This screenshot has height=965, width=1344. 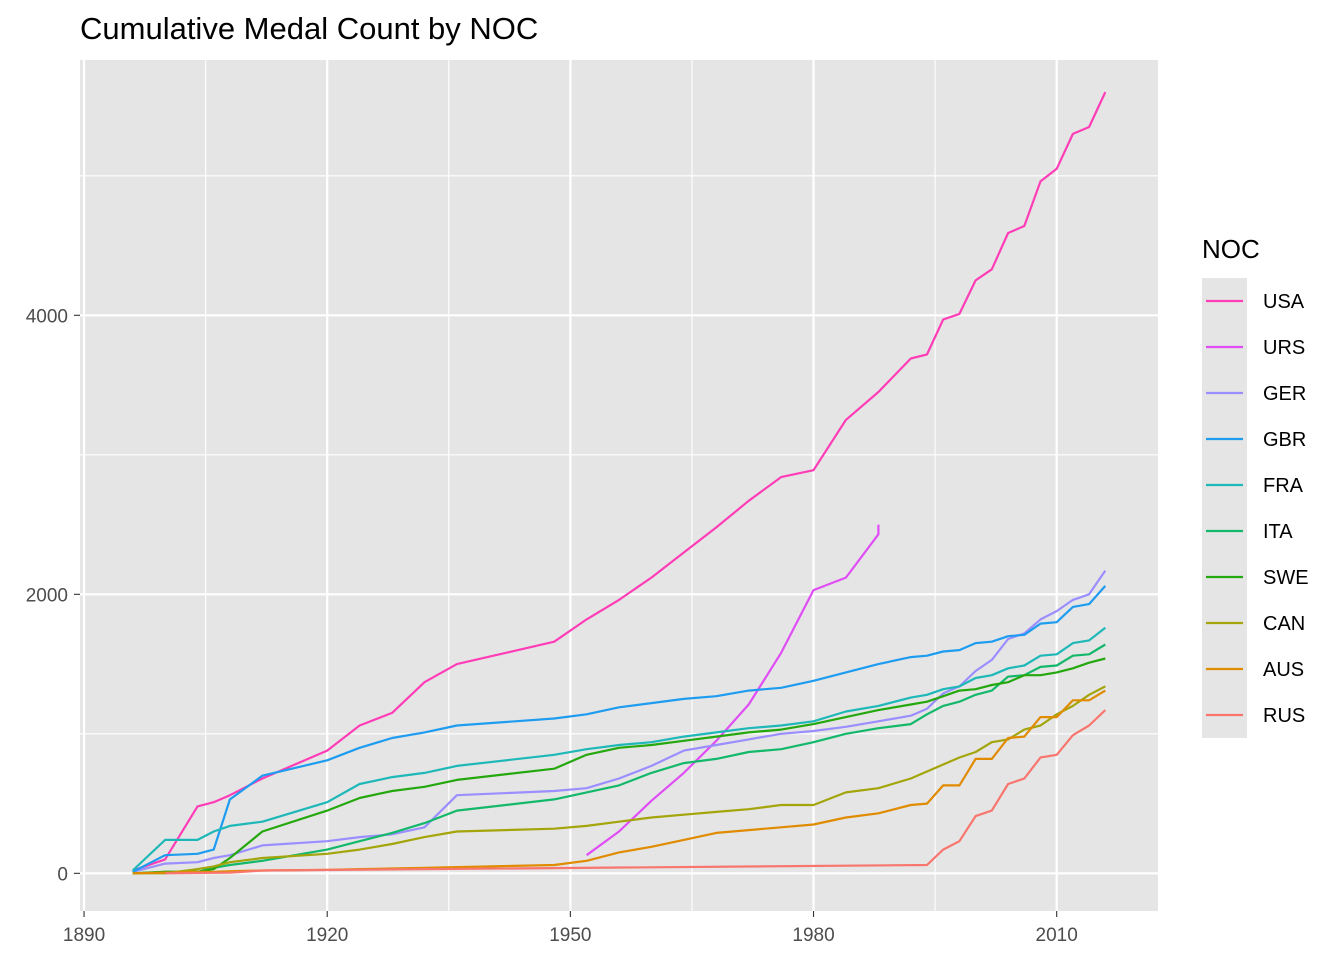 I want to click on series-line-rus, so click(x=636, y=792).